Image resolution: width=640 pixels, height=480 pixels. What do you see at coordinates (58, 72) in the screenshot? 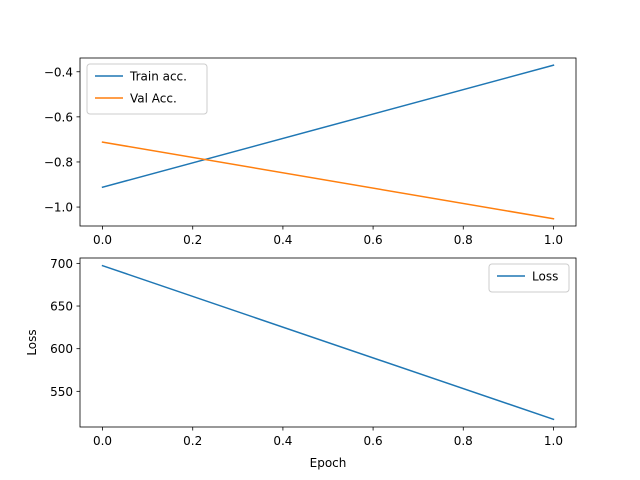
I see `y-tick-label-1-4: −0.4` at bounding box center [58, 72].